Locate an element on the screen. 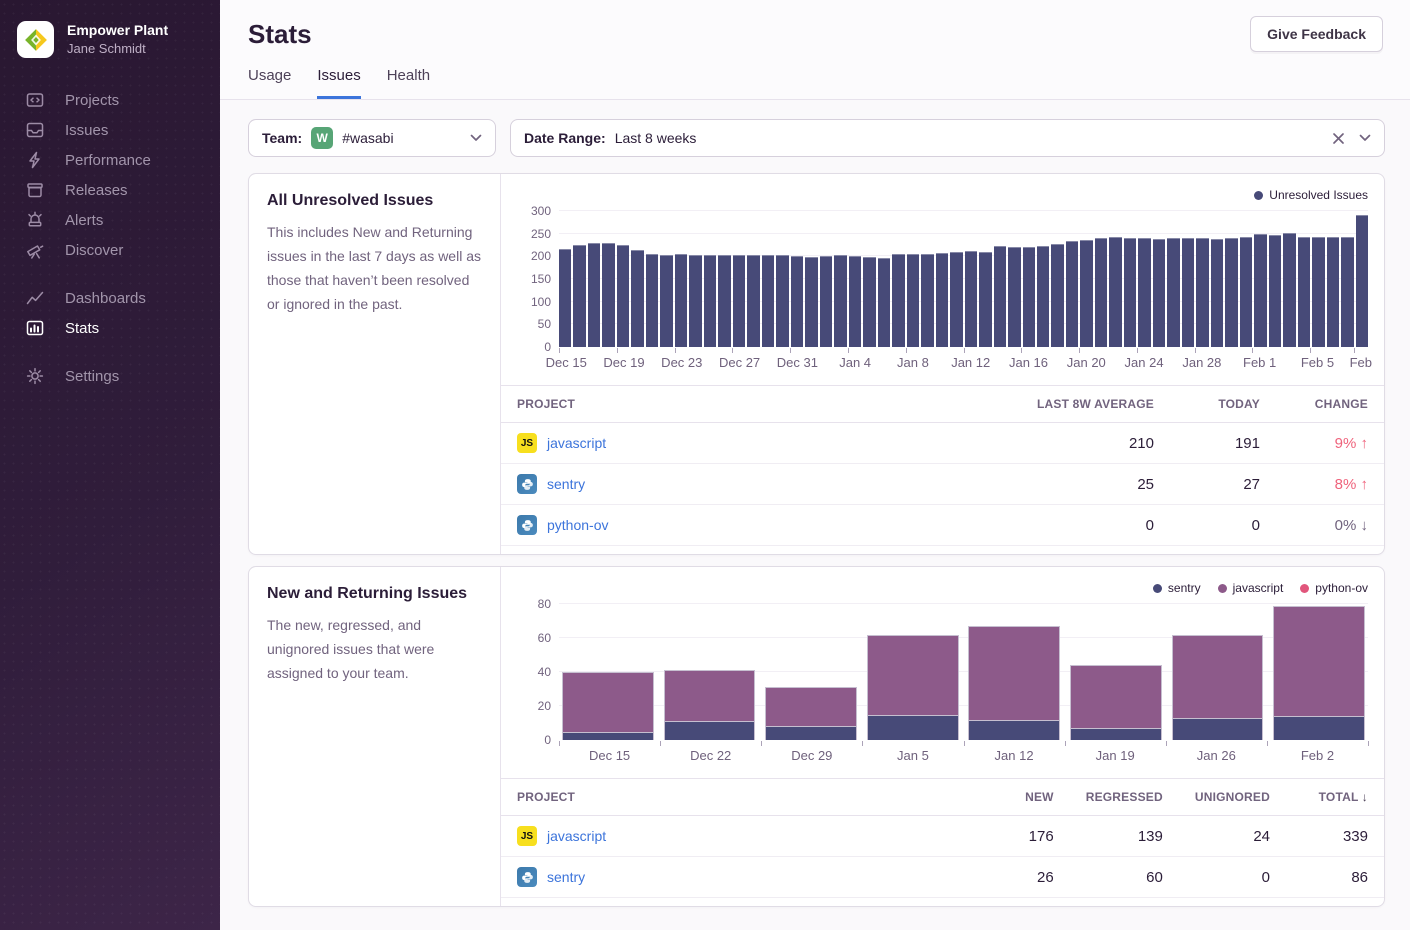 The height and width of the screenshot is (930, 1410). project-link: javascript is located at coordinates (577, 836).